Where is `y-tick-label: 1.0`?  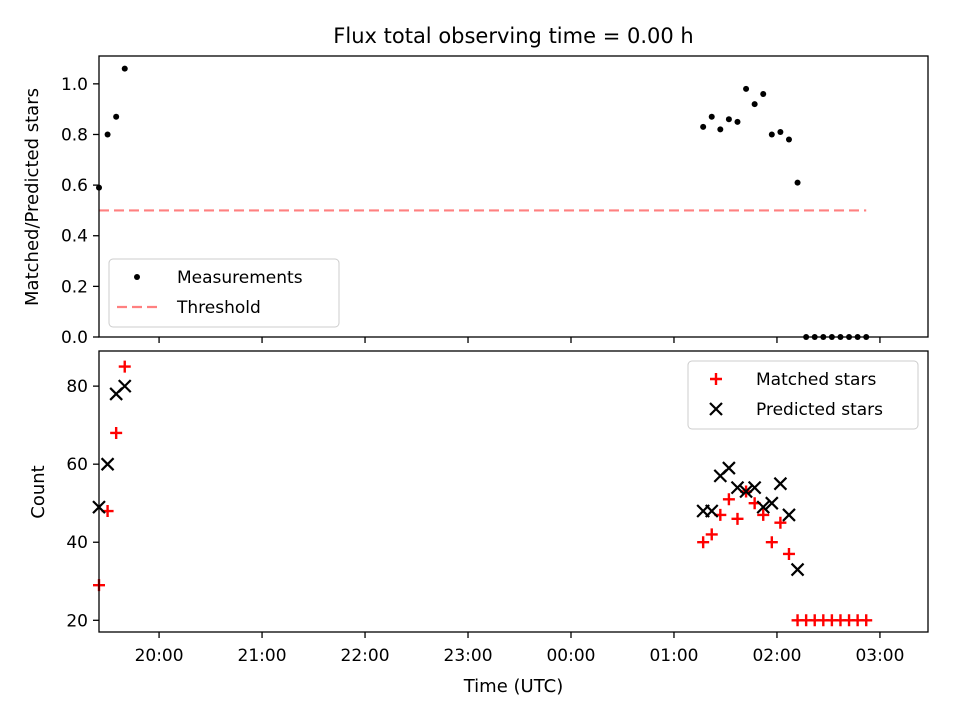 y-tick-label: 1.0 is located at coordinates (74, 85).